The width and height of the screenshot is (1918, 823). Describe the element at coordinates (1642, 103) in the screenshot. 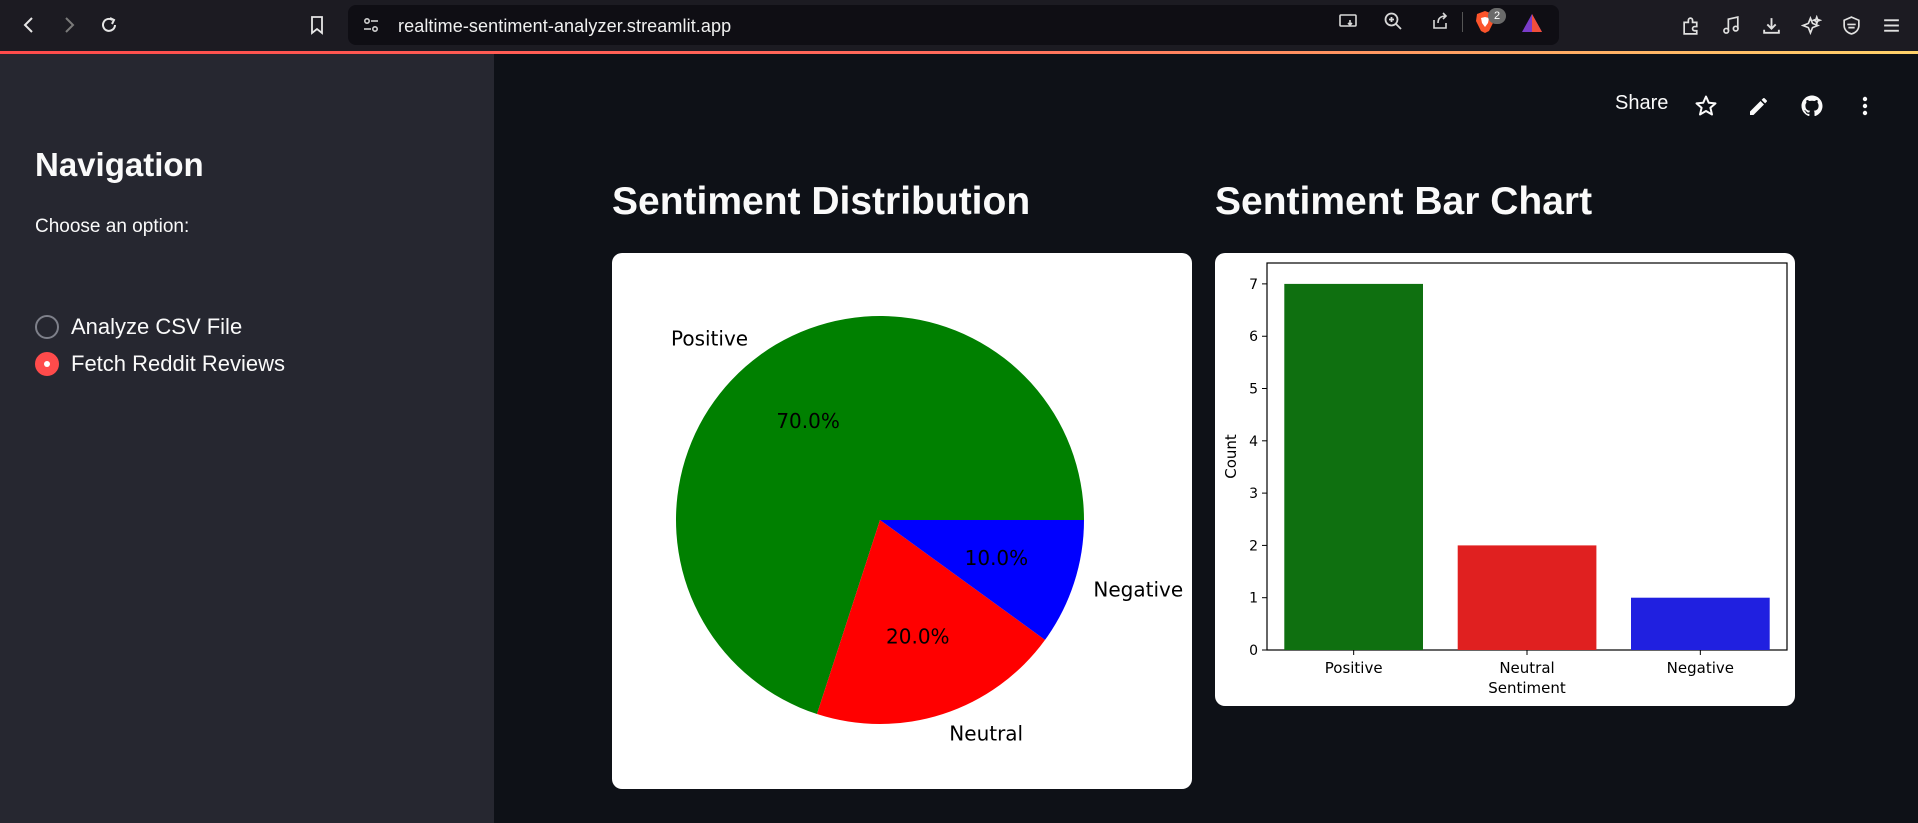

I see `share-button: Share` at that location.